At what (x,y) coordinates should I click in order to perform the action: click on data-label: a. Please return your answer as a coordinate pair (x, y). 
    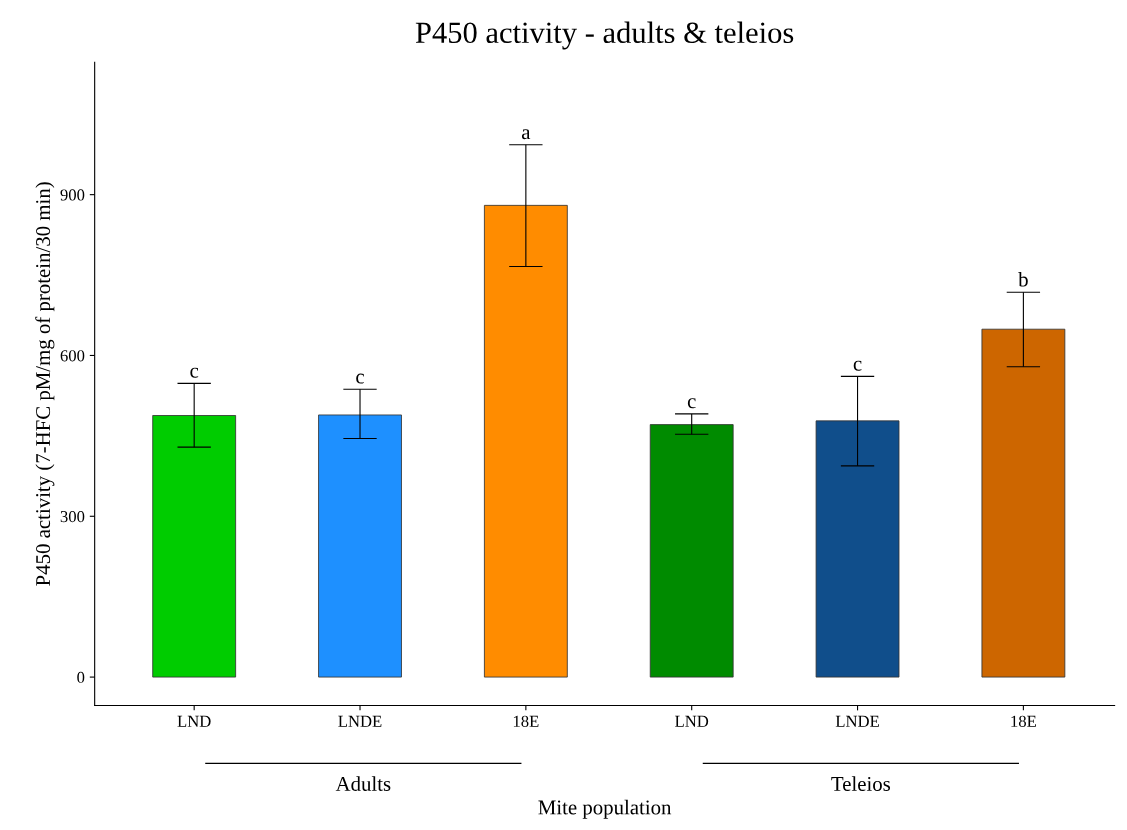
    Looking at the image, I should click on (526, 134).